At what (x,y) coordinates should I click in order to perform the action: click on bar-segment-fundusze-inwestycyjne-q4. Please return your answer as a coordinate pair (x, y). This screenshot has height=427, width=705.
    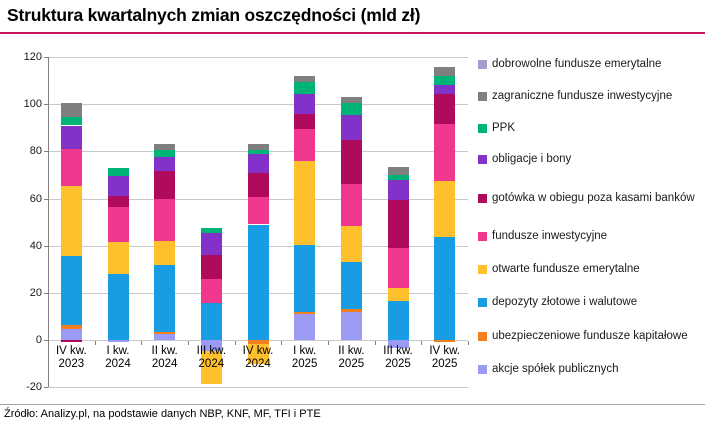
    Looking at the image, I should click on (211, 291).